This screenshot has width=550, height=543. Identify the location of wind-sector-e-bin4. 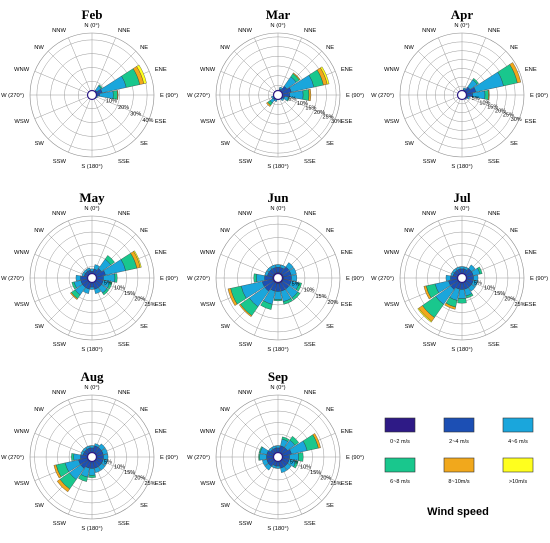
(310, 95).